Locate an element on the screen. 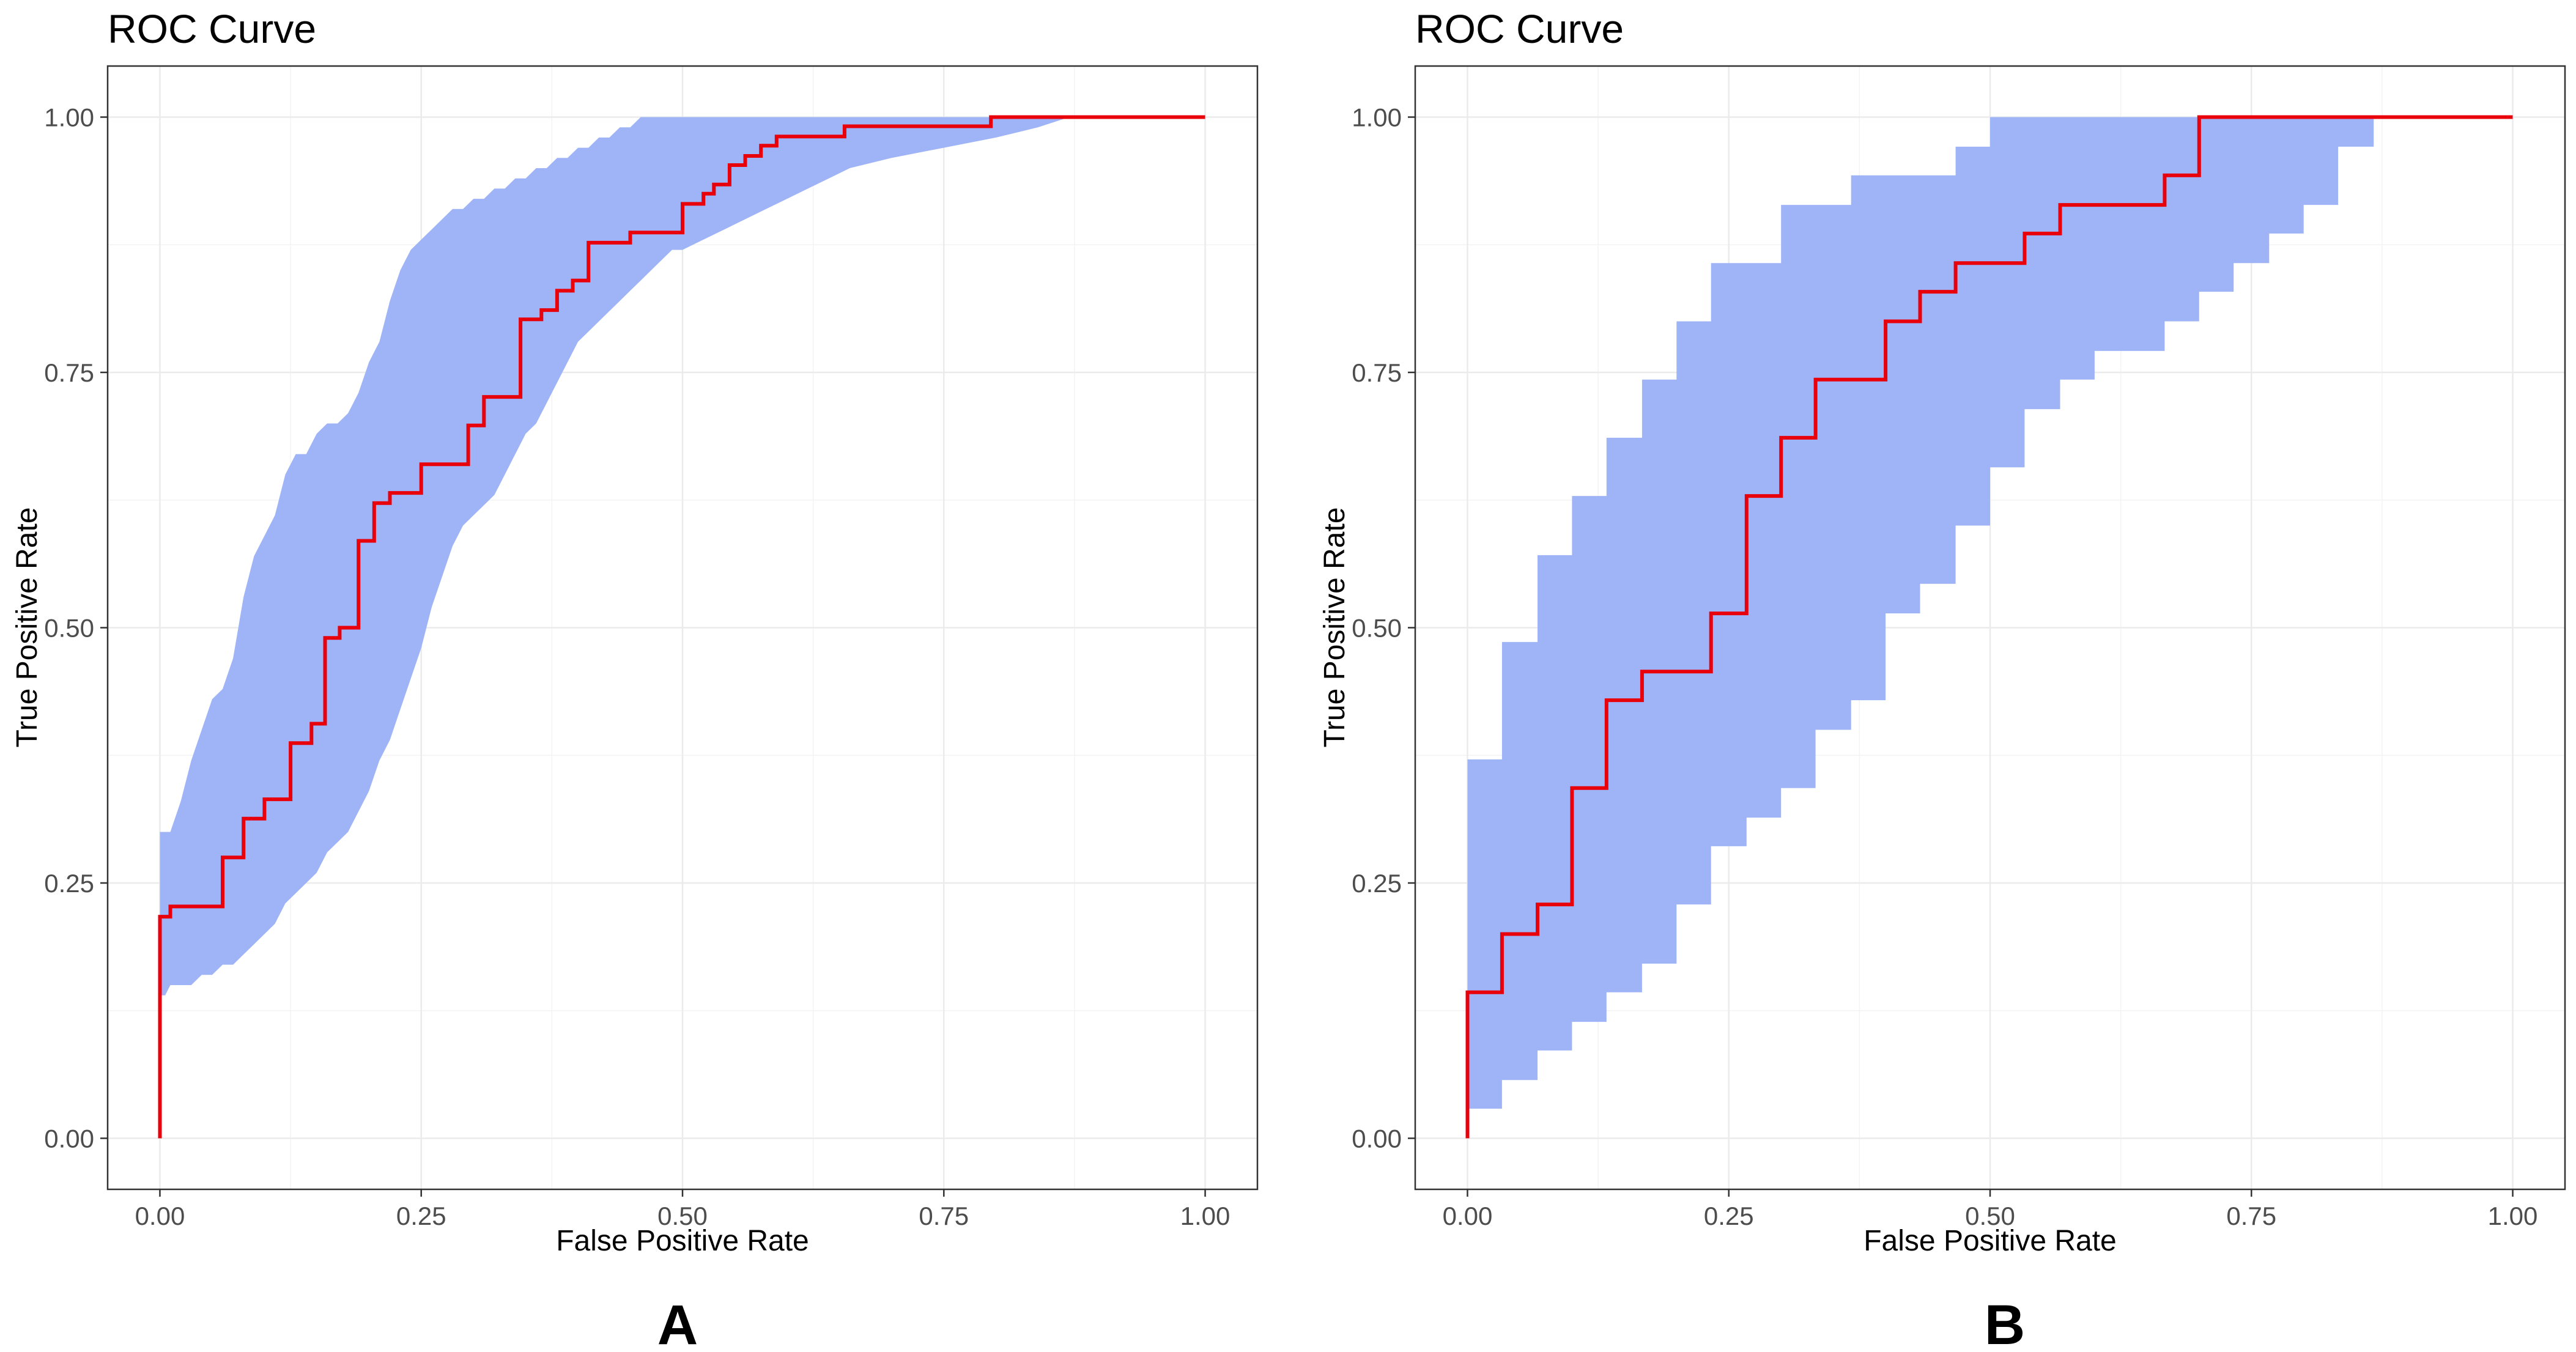 The height and width of the screenshot is (1352, 2576). panel-b-x-ticks: 0.00 0.25 0.50 0.75 1.00 is located at coordinates (1990, 1209).